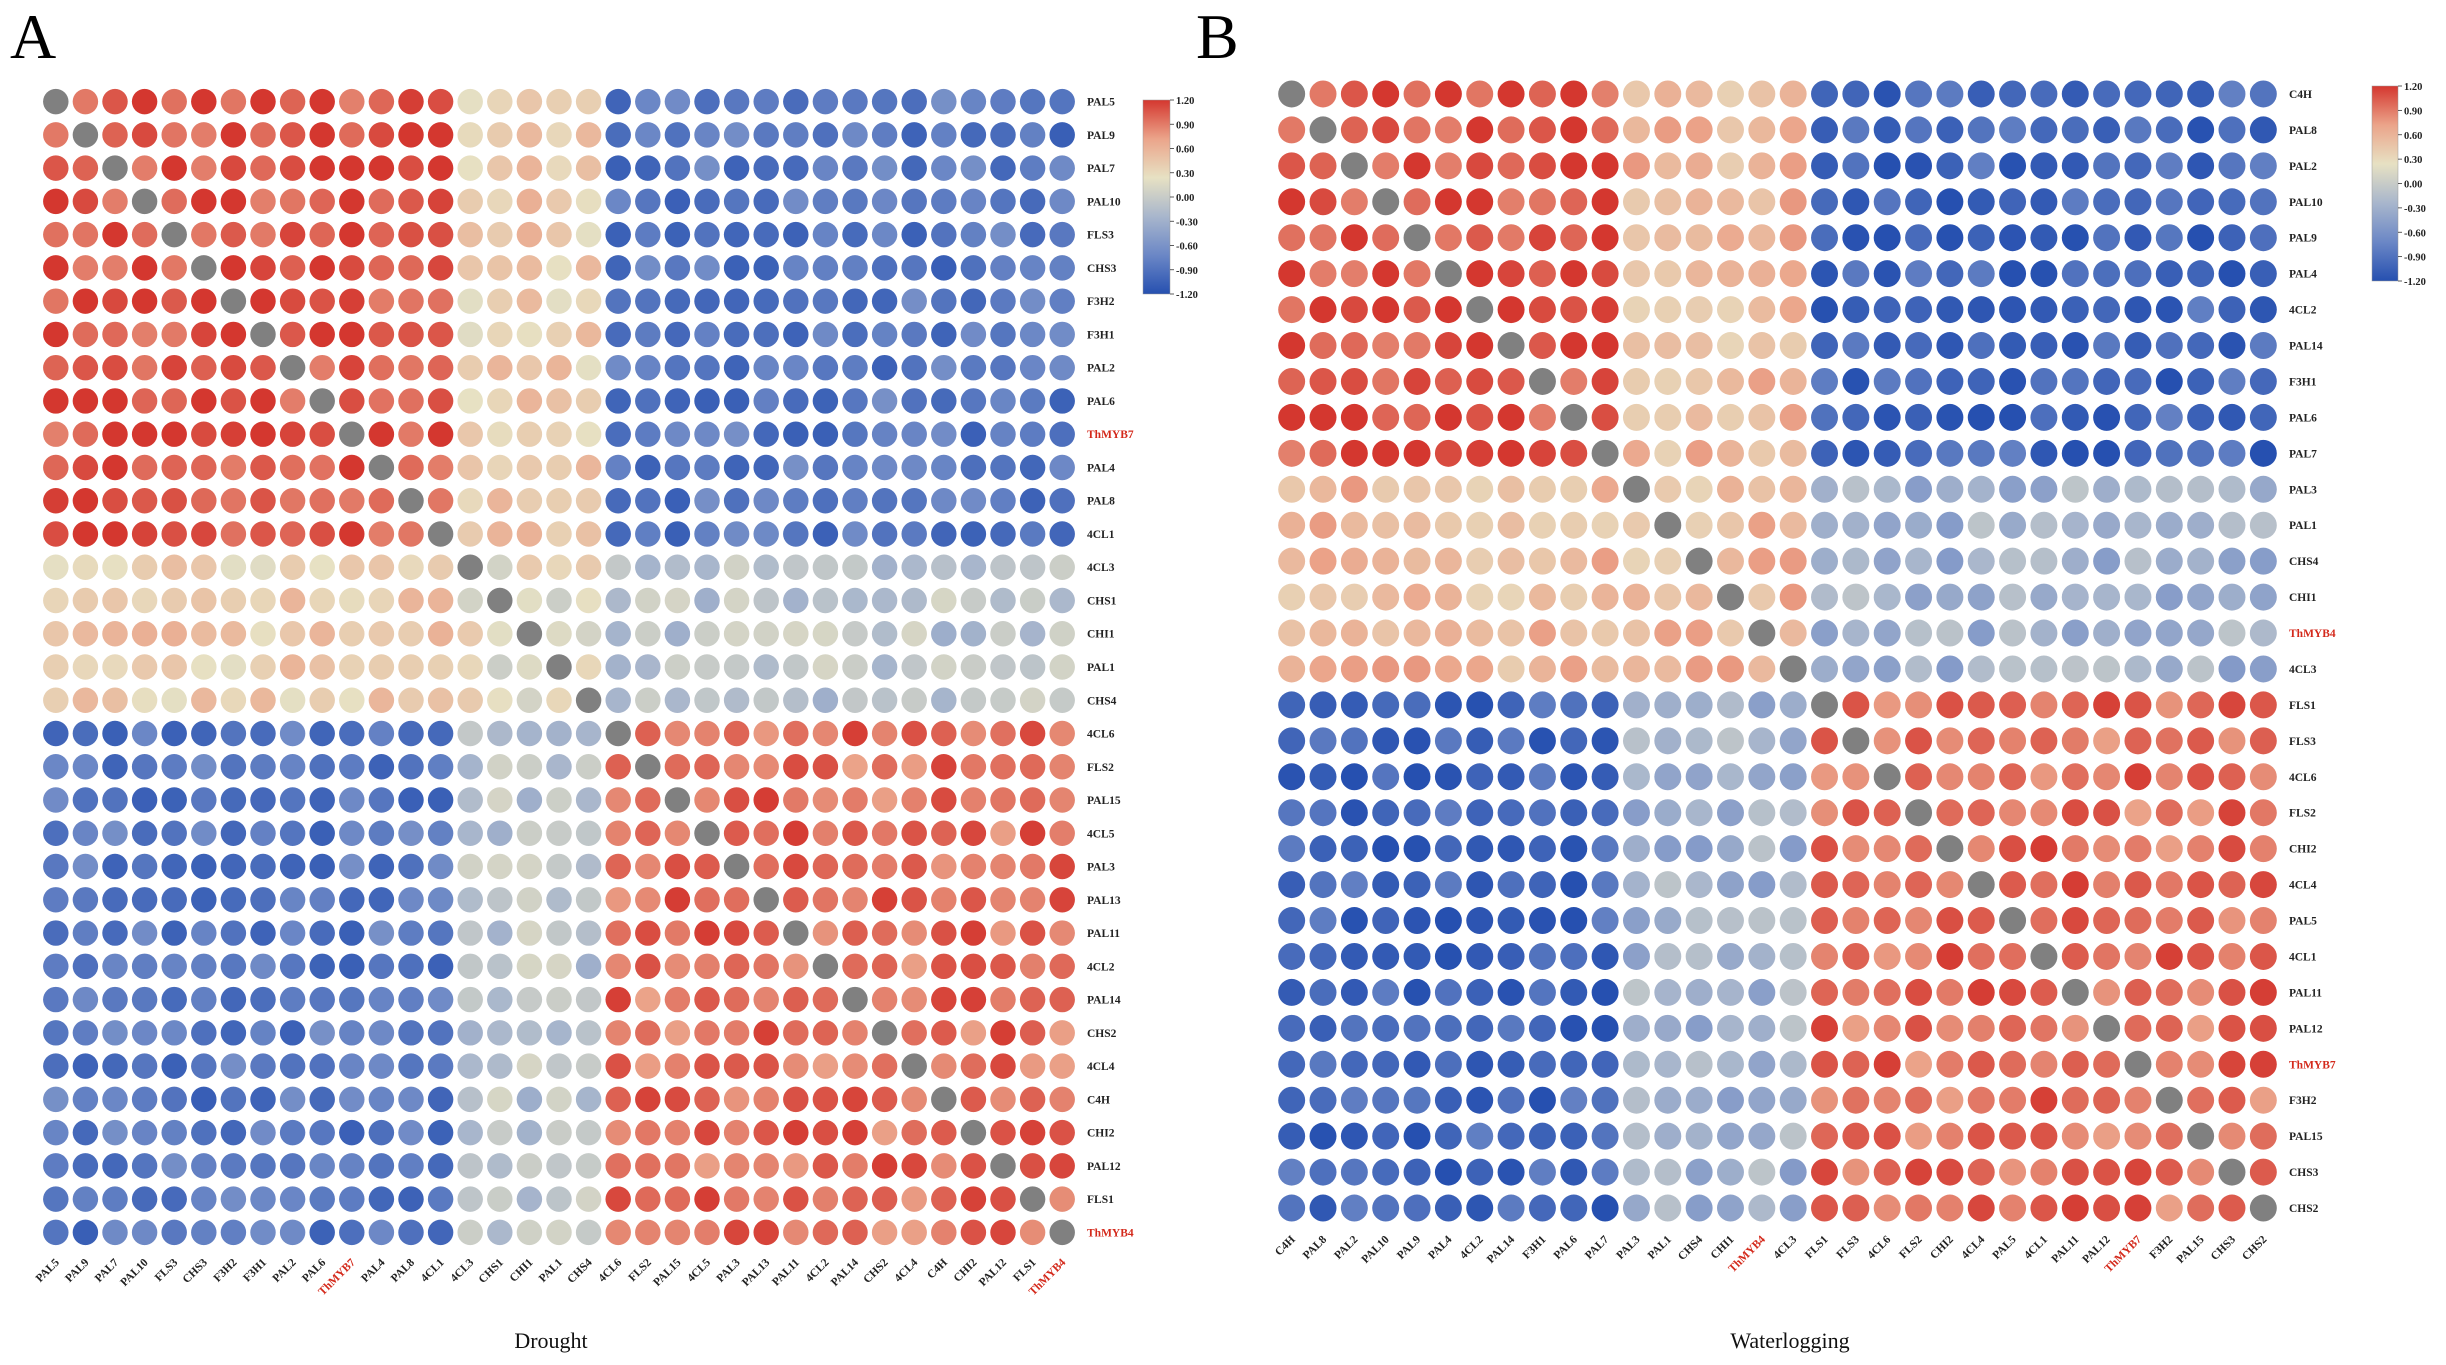 The image size is (2446, 1365). Describe the element at coordinates (2415, 209) in the screenshot. I see `colorbar-tick-label: -0.30` at that location.